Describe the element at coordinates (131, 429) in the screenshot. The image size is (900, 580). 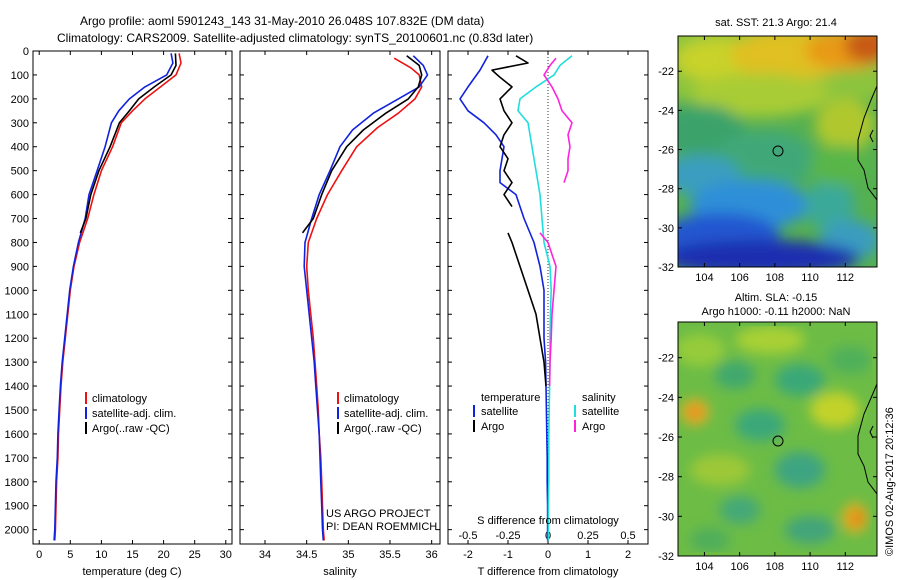
I see `legend-label-argo: Argo(..raw -QC)` at that location.